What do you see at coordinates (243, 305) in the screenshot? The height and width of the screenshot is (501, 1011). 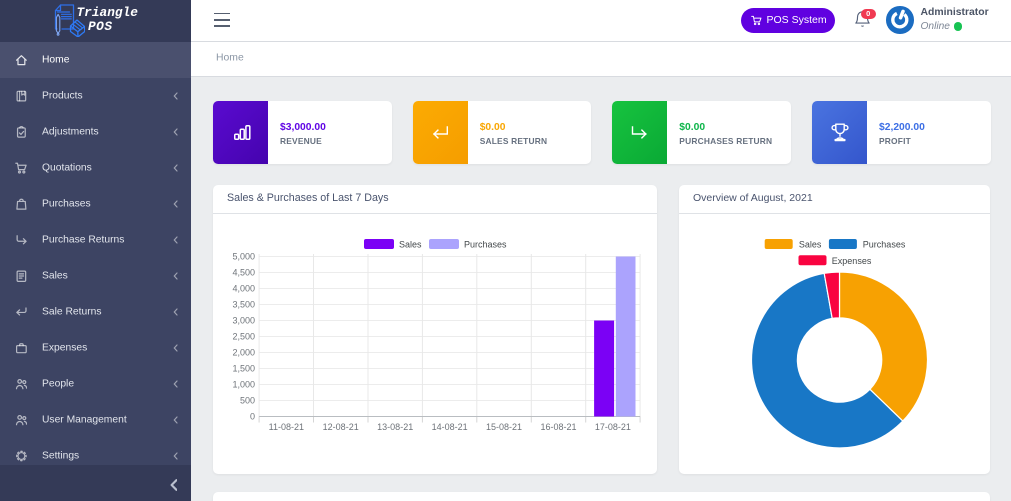 I see `svg-text: 3,500` at bounding box center [243, 305].